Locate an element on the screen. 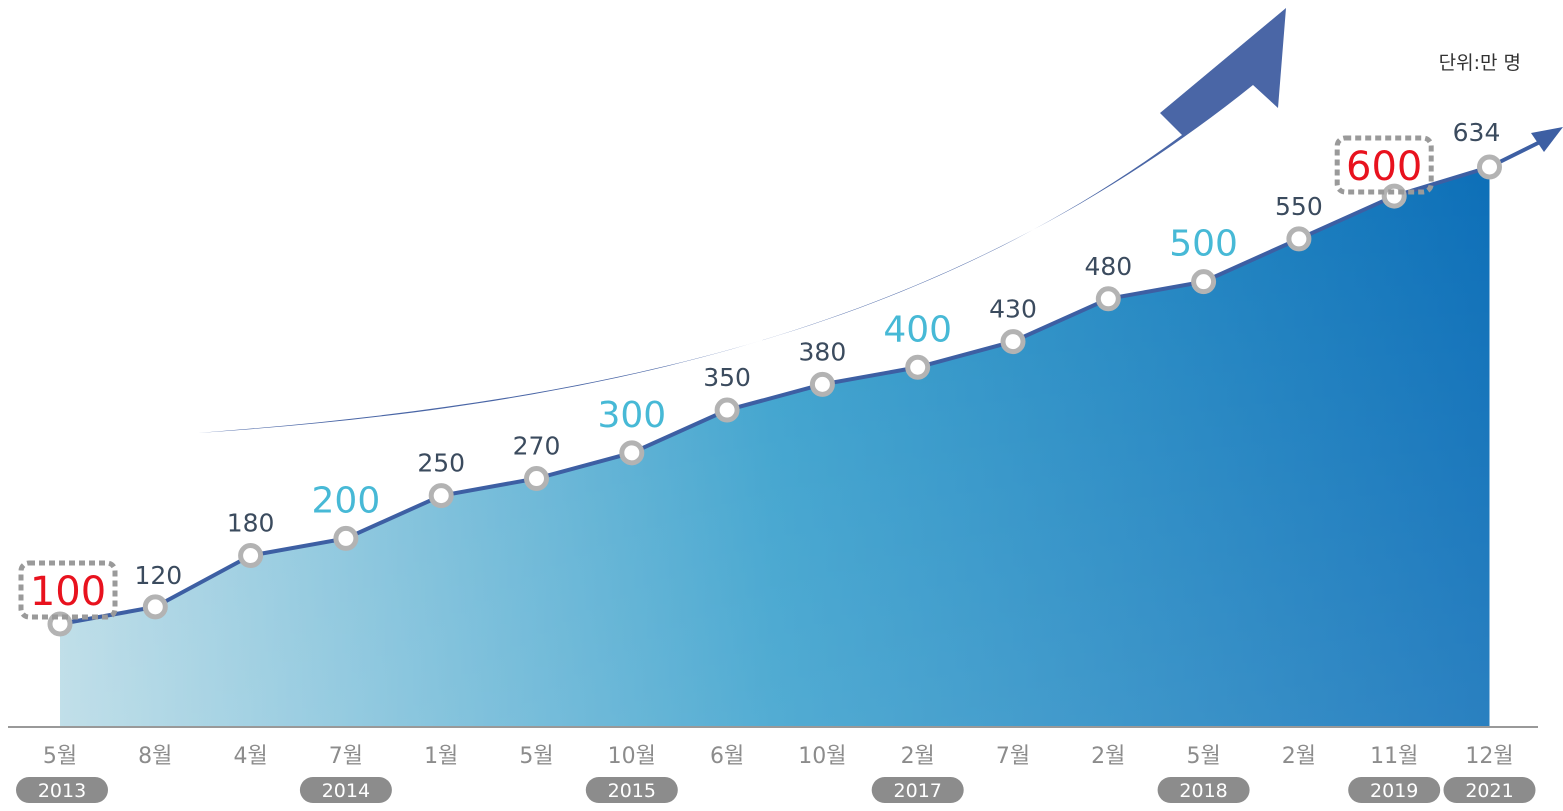 This screenshot has width=1563, height=811. x-tick-label: 12월 is located at coordinates (1489, 756).